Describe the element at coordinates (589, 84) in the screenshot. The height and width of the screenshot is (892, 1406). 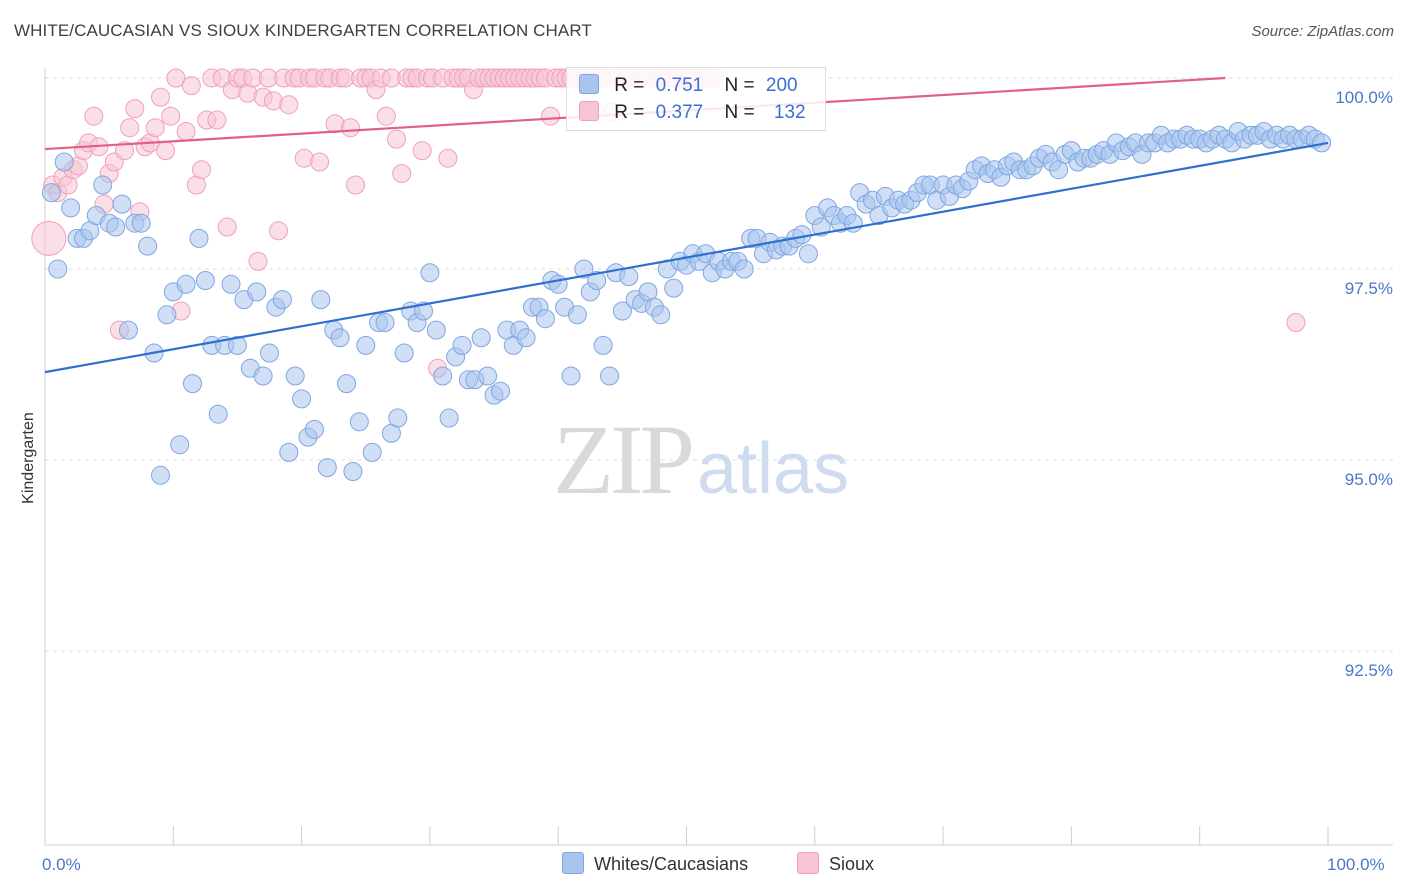
I see `legend-swatch-whites` at that location.